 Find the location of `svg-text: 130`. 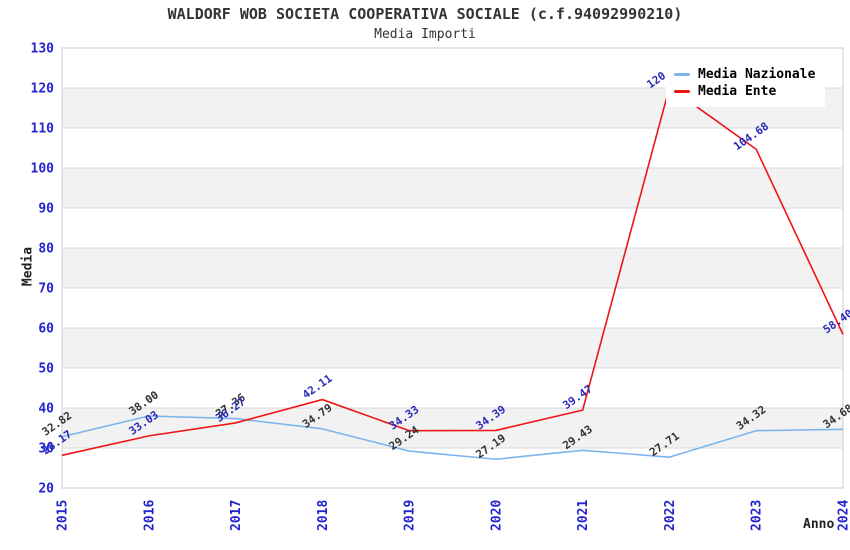

svg-text: 130 is located at coordinates (43, 49).